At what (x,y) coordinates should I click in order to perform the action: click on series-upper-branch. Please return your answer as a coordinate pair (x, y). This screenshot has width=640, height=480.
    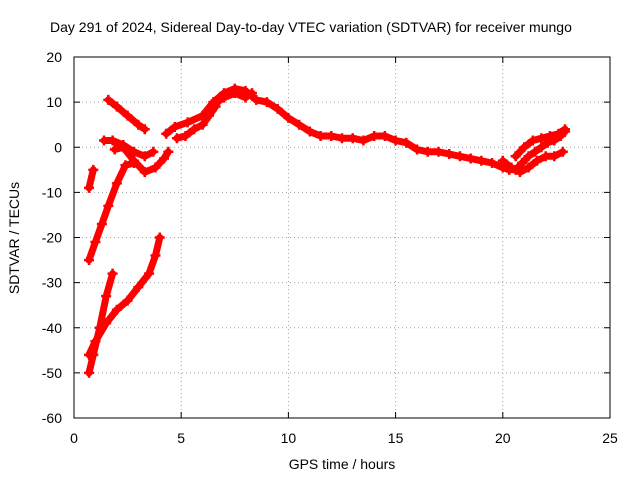
    Looking at the image, I should click on (540, 143).